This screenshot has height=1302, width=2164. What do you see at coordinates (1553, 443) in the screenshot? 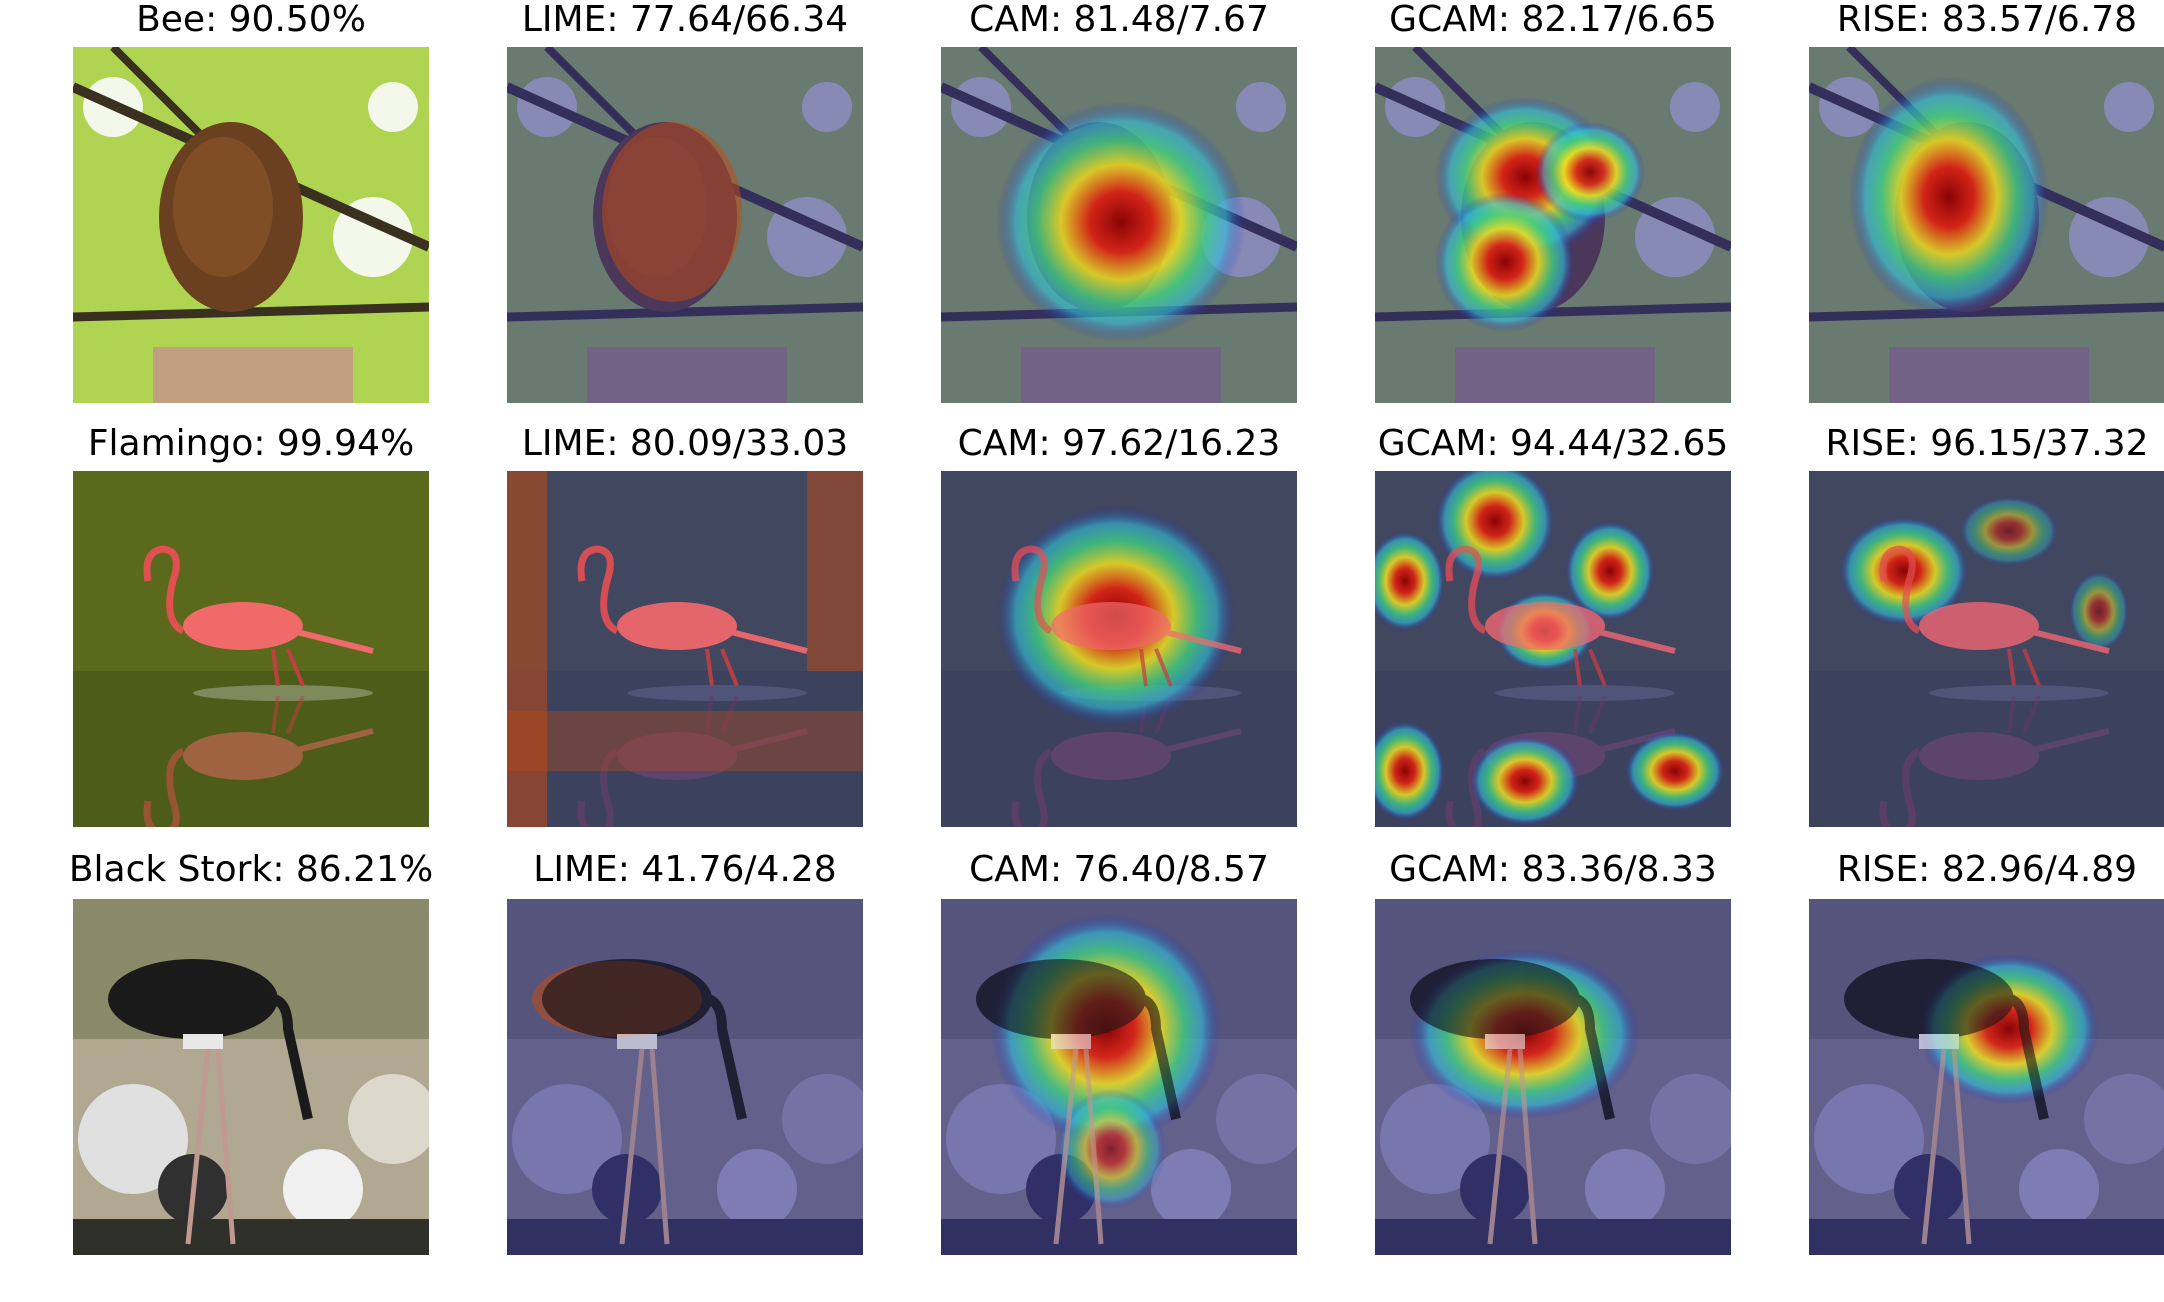
I see `panel-title: GCAM: 94.44/32.65` at bounding box center [1553, 443].